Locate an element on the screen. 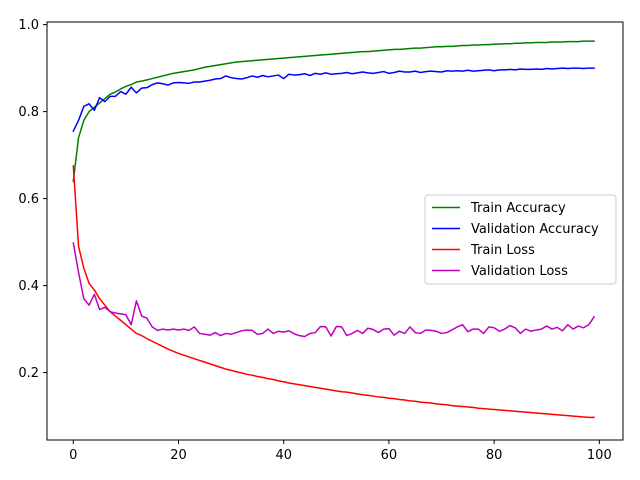  x-tick-label: 20 is located at coordinates (178, 455).